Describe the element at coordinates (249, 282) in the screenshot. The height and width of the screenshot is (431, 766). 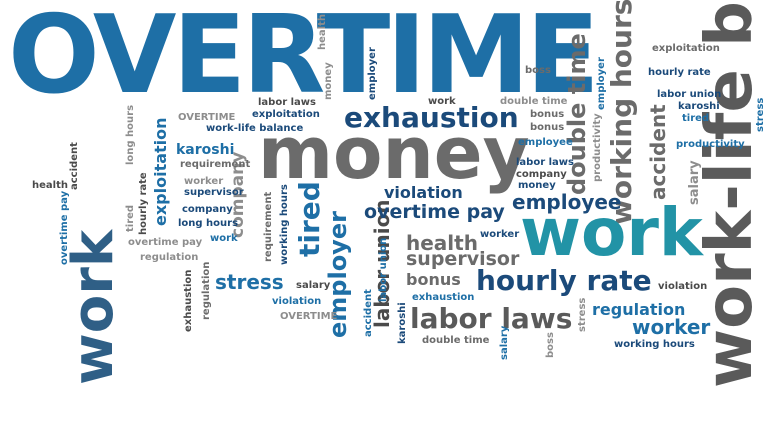
I see `word-stress: stress` at that location.